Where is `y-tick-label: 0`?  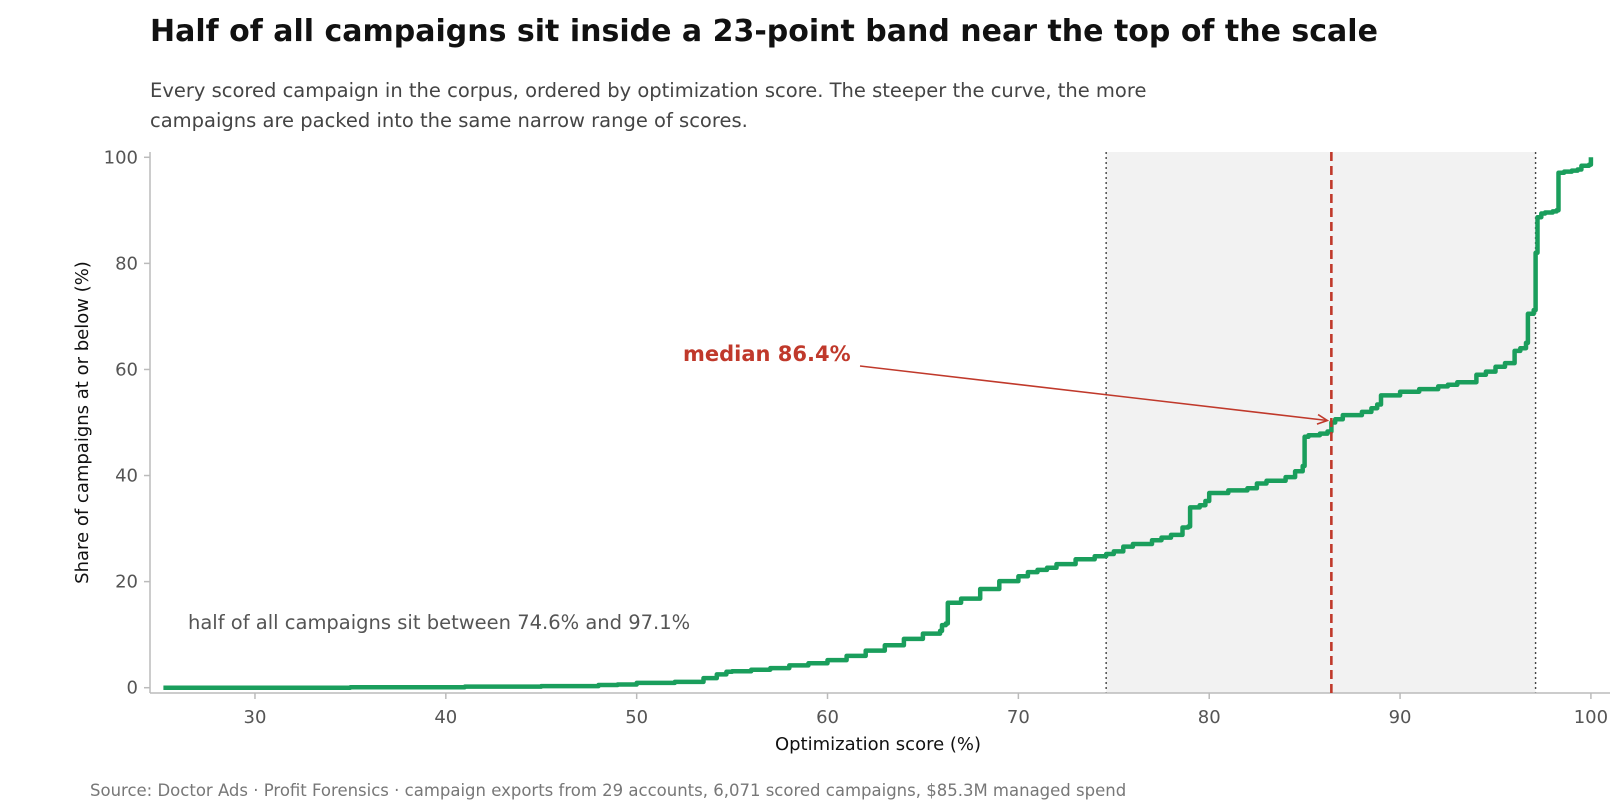
y-tick-label: 0 is located at coordinates (132, 688).